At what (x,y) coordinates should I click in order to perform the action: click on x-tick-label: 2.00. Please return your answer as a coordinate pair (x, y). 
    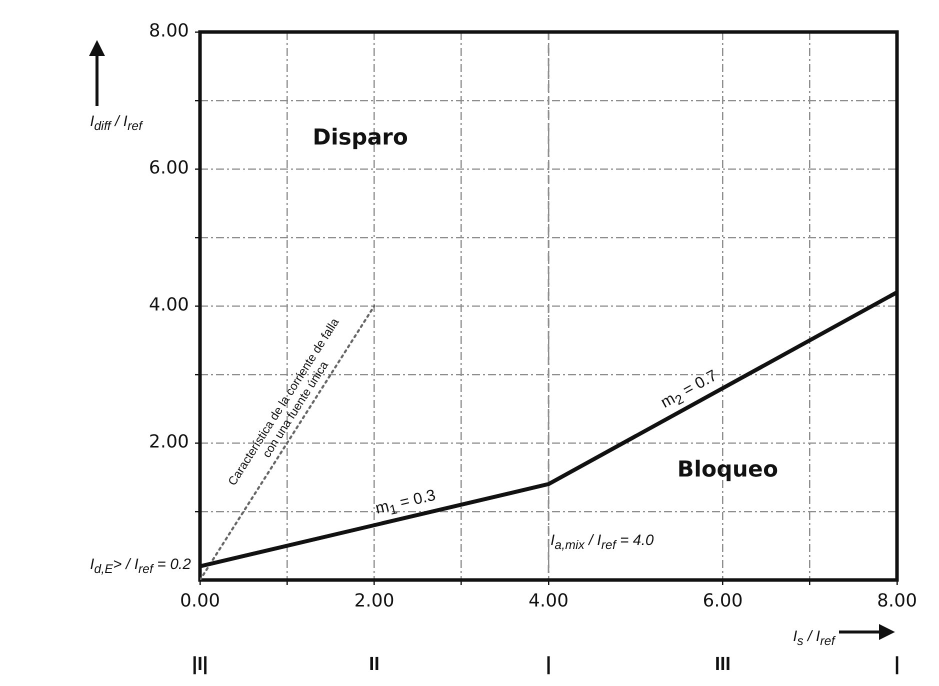
    Looking at the image, I should click on (374, 601).